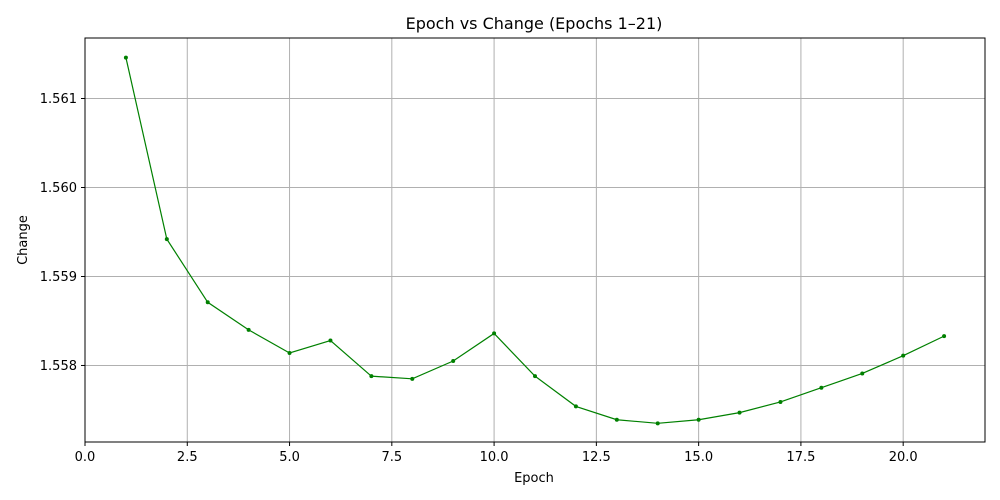 This screenshot has width=1000, height=500. Describe the element at coordinates (534, 478) in the screenshot. I see `x-axis-title: Epoch` at that location.